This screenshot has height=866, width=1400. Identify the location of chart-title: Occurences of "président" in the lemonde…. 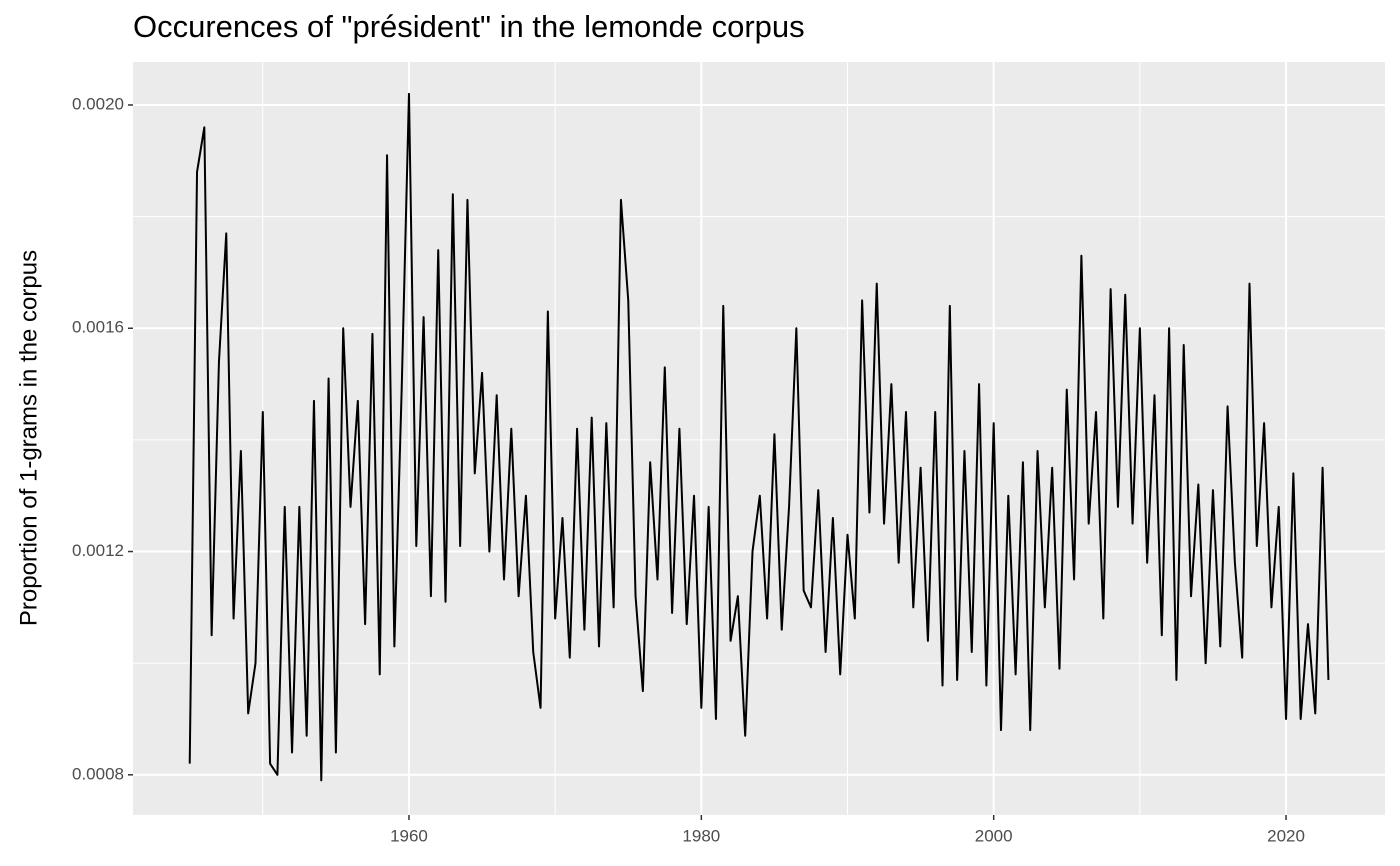
(469, 26).